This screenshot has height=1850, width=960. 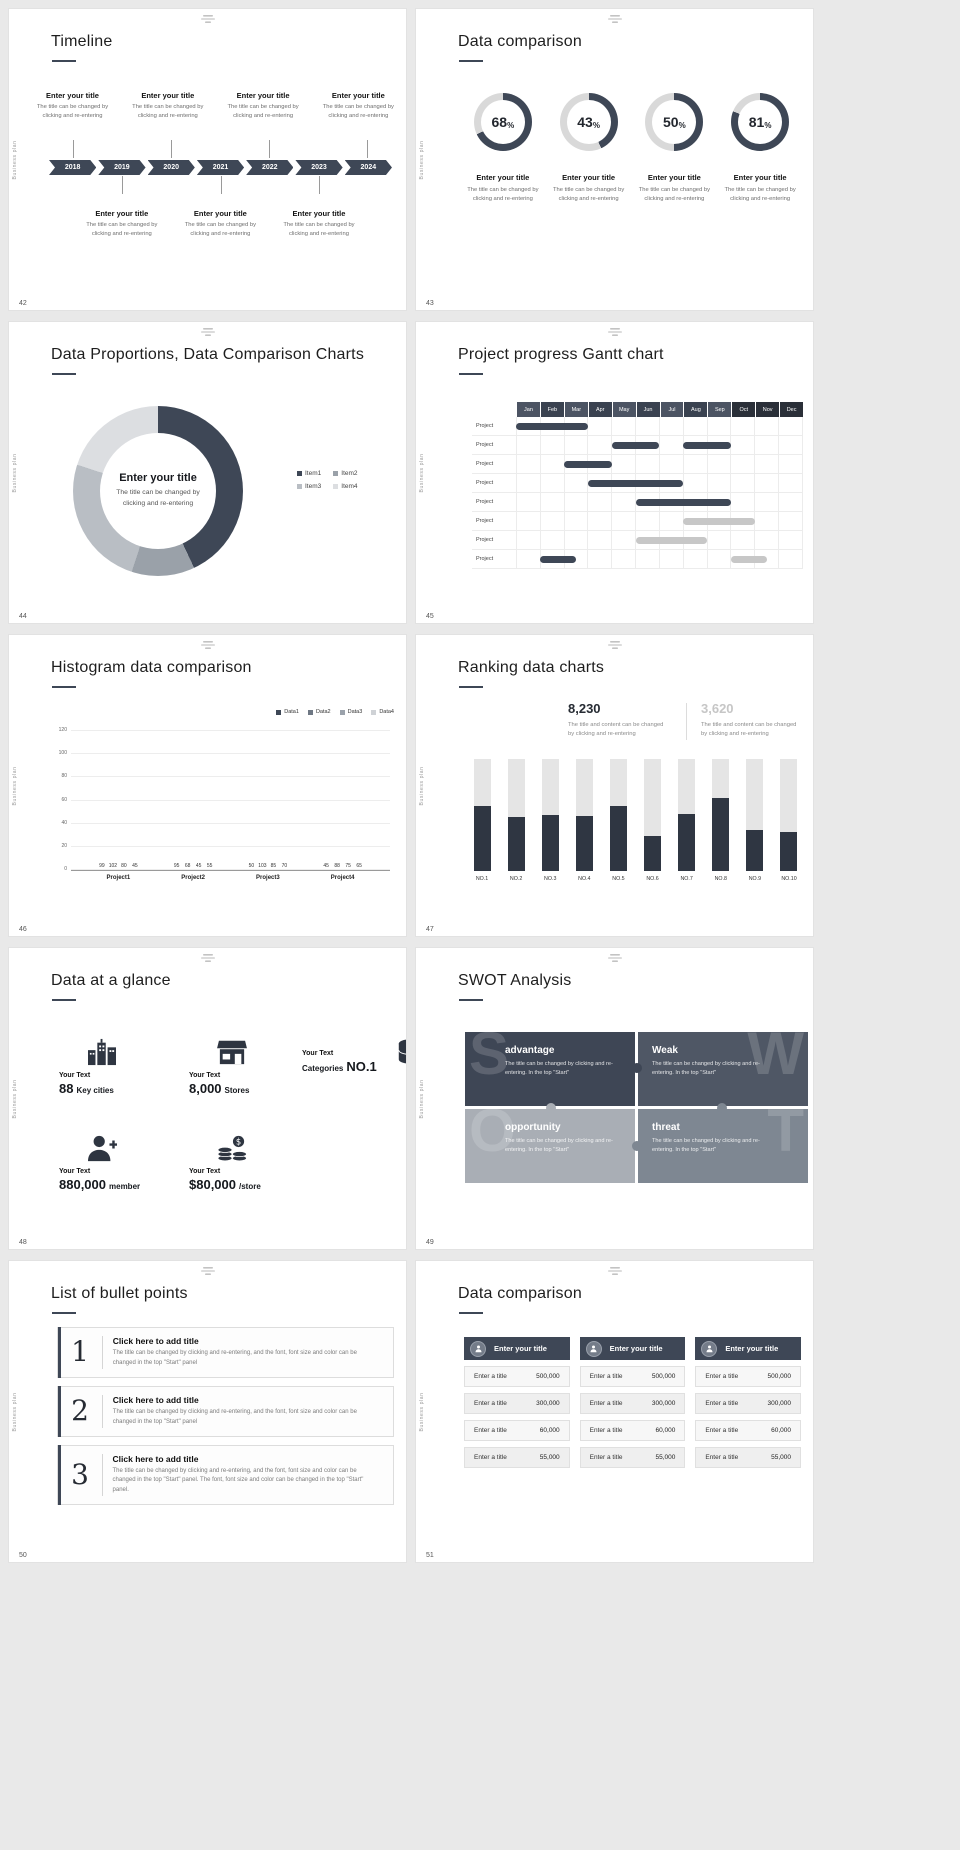 What do you see at coordinates (755, 879) in the screenshot?
I see `rank-label: NO.9` at bounding box center [755, 879].